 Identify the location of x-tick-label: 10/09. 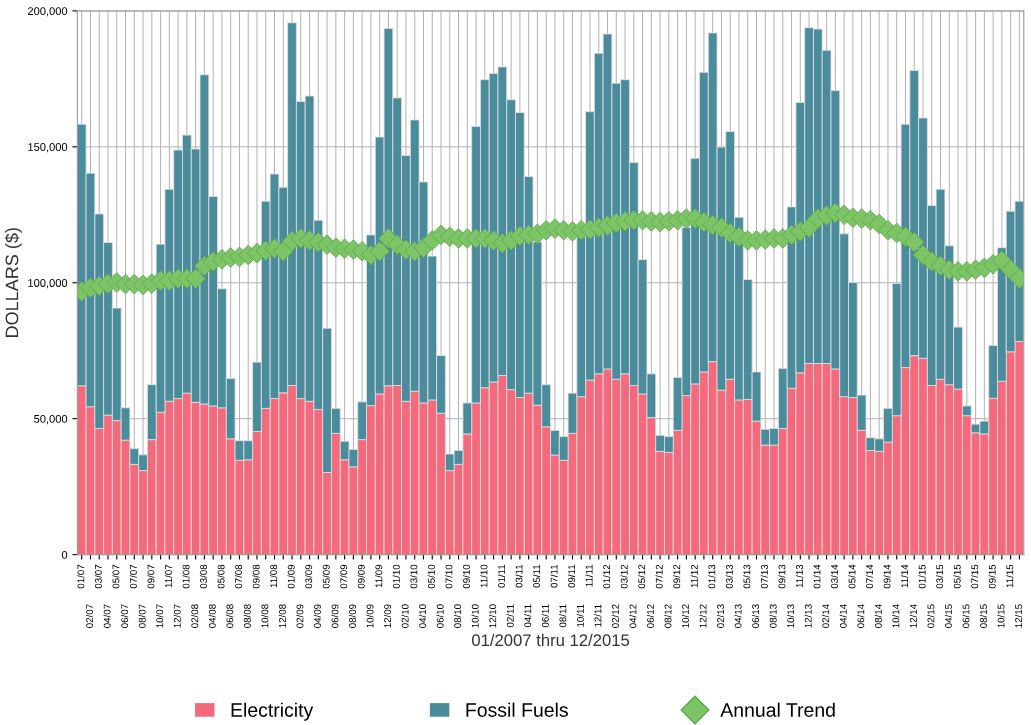
(370, 616).